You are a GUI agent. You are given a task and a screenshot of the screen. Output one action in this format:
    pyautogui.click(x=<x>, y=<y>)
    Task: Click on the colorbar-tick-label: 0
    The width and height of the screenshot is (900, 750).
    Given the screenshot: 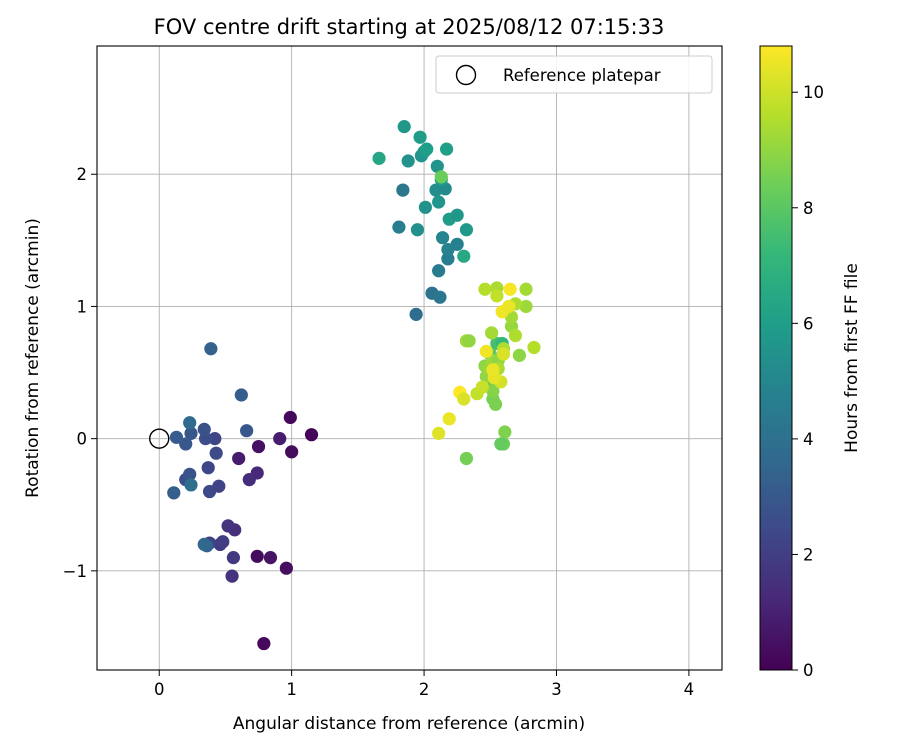 What is the action you would take?
    pyautogui.click(x=808, y=670)
    